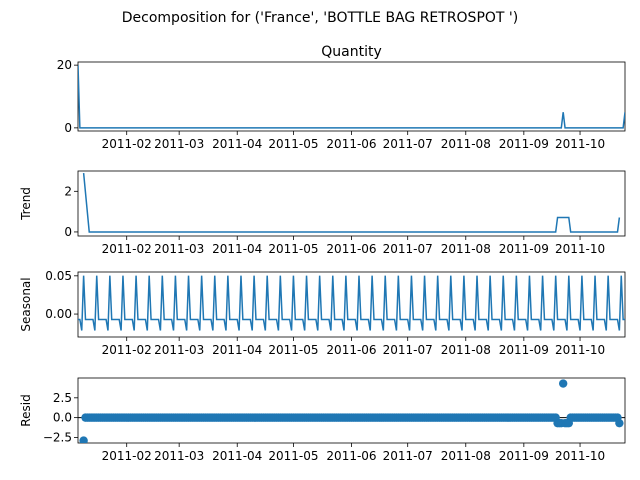 This screenshot has height=480, width=640. Describe the element at coordinates (351, 52) in the screenshot. I see `panel-title: Quantity` at that location.